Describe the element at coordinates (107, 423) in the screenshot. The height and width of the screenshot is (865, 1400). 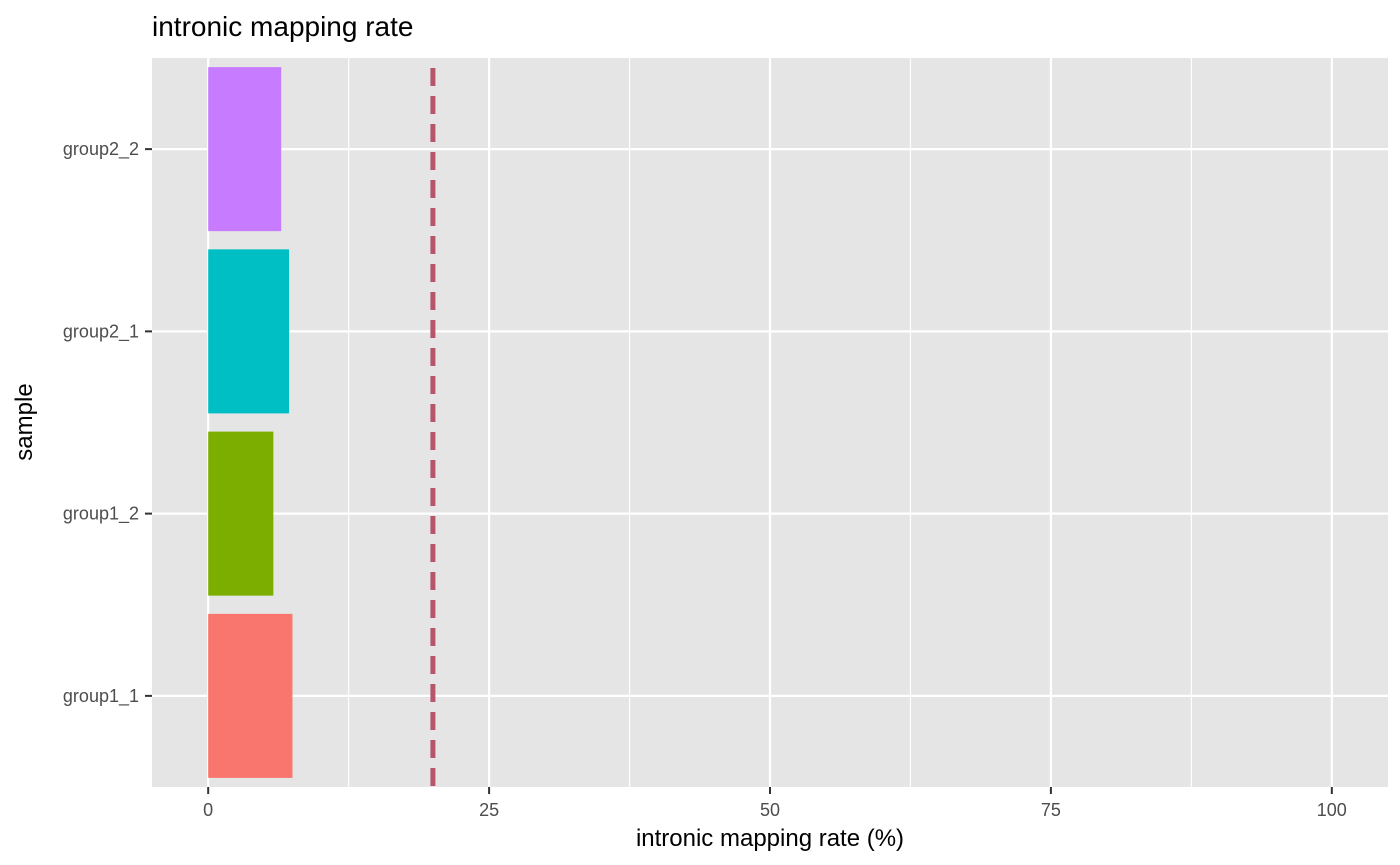
I see `y-axis: group1_1 group1_2 group2_1 group2_2` at that location.